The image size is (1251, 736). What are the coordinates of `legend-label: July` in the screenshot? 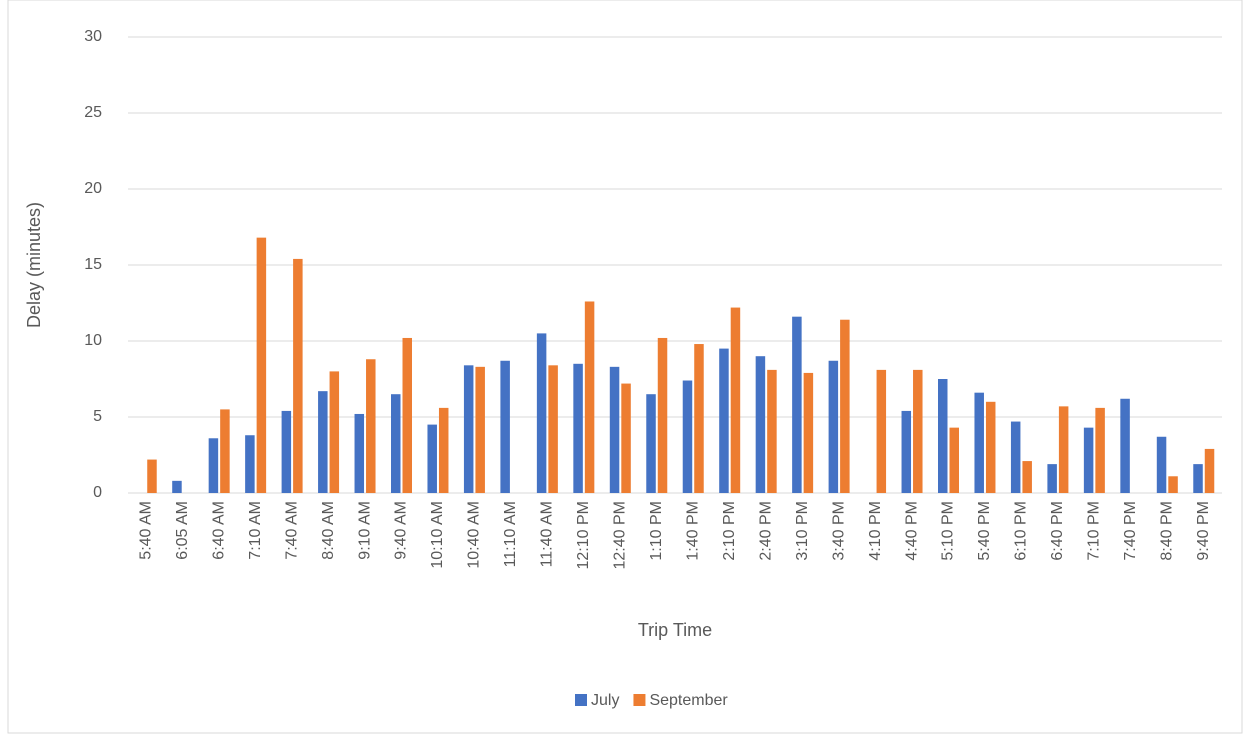 It's located at (605, 700).